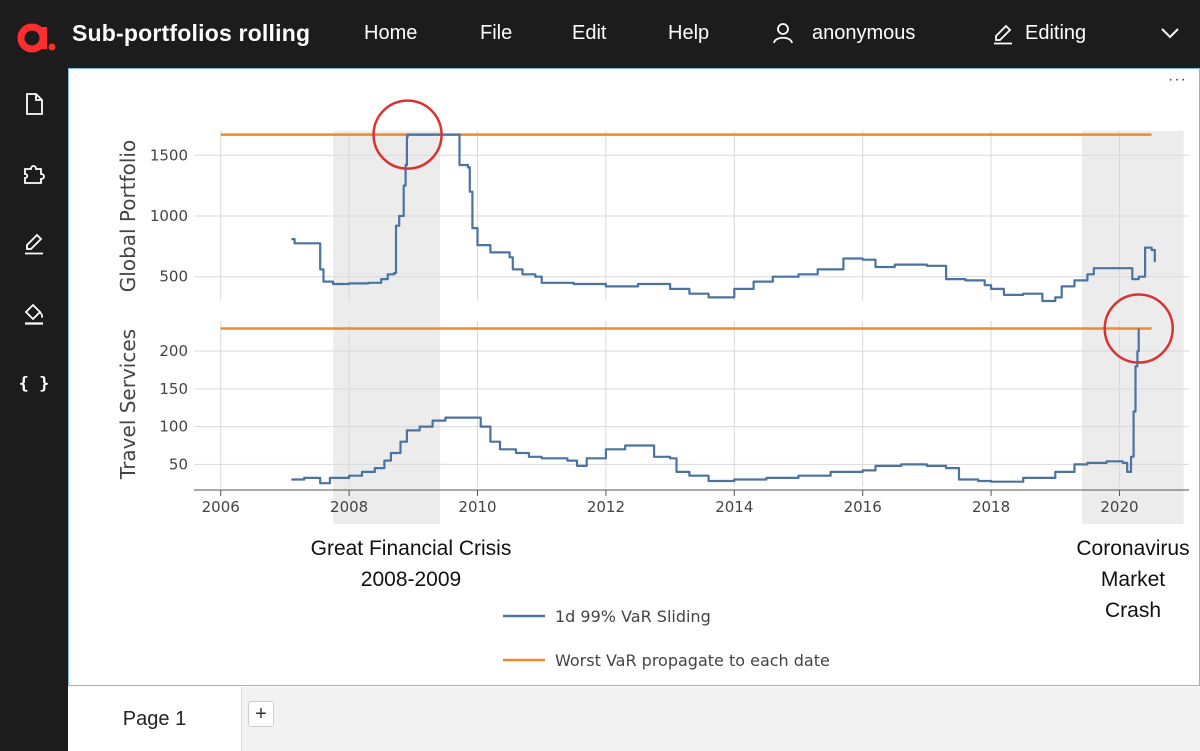  Describe the element at coordinates (221, 507) in the screenshot. I see `x-tick-label: 2006` at that location.